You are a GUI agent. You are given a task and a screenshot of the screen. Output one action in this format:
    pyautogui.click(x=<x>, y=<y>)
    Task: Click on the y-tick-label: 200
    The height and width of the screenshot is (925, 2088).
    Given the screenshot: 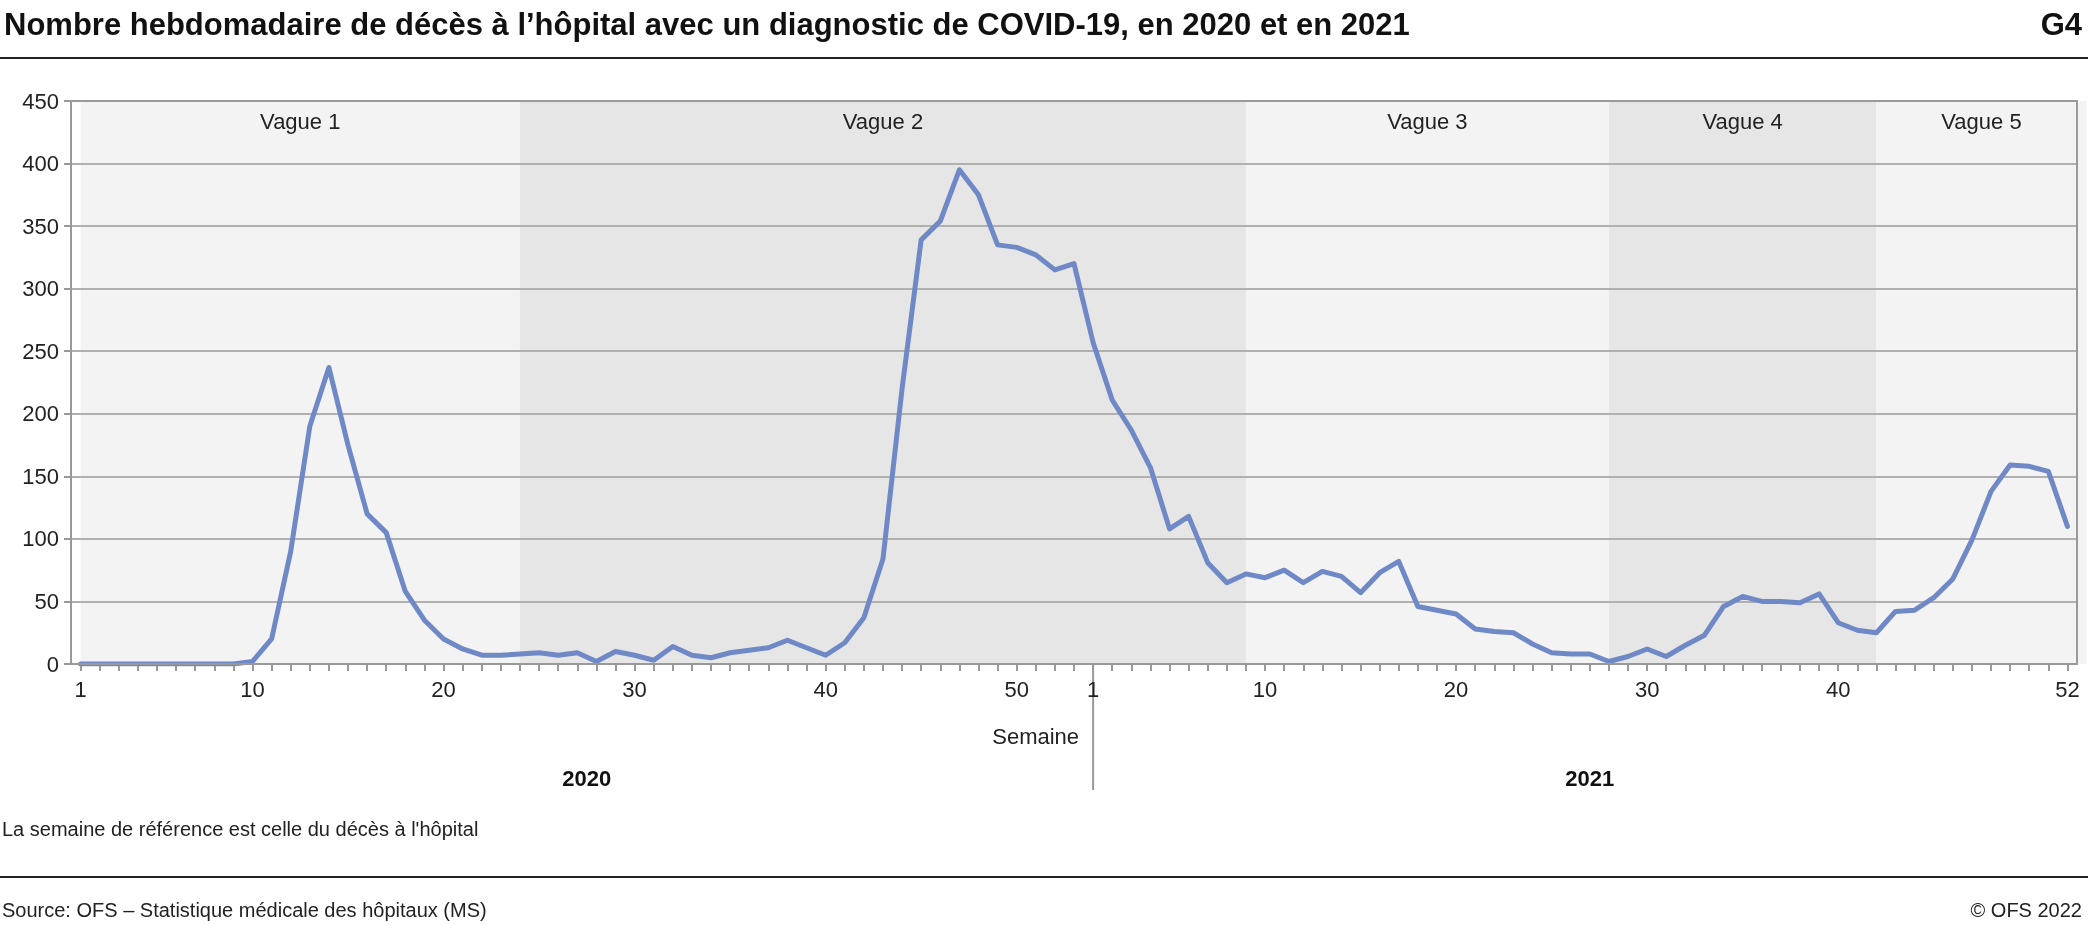 What is the action you would take?
    pyautogui.click(x=40, y=414)
    